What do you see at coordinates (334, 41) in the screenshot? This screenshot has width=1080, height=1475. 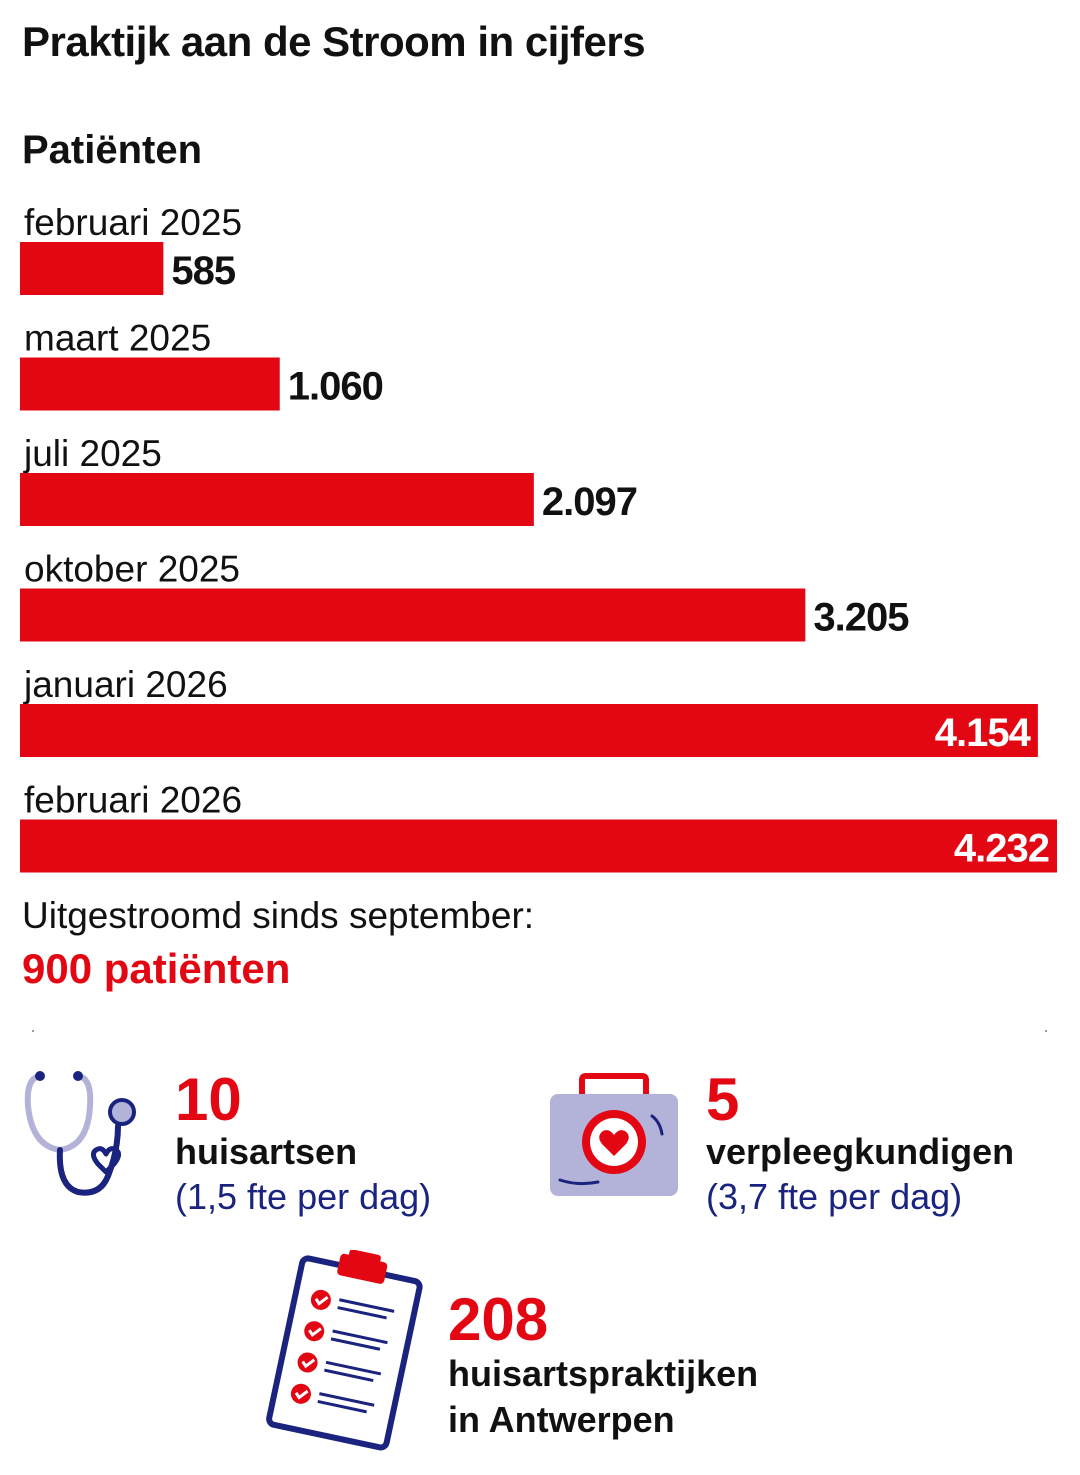 I see `chart-title: Praktijk aan de Stroom in cijfers` at bounding box center [334, 41].